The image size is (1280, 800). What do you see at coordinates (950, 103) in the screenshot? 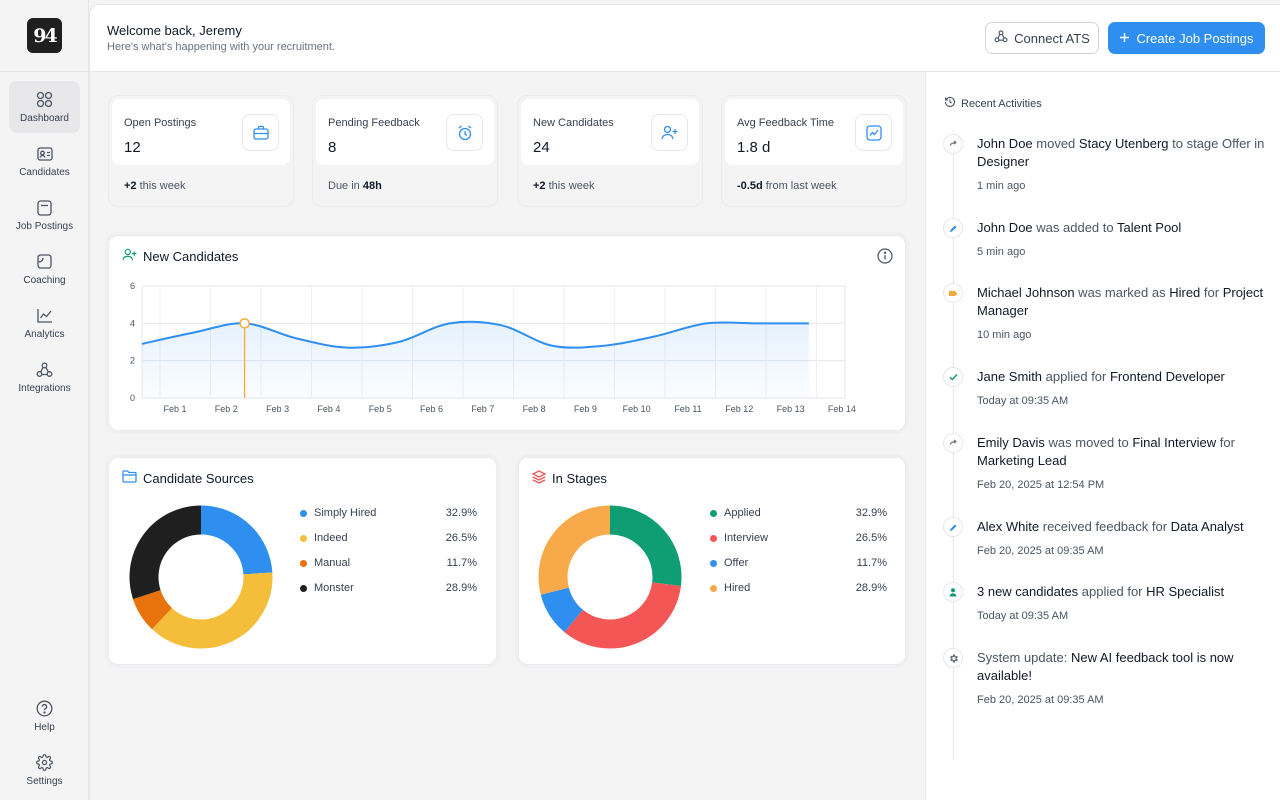
I see `history-icon` at bounding box center [950, 103].